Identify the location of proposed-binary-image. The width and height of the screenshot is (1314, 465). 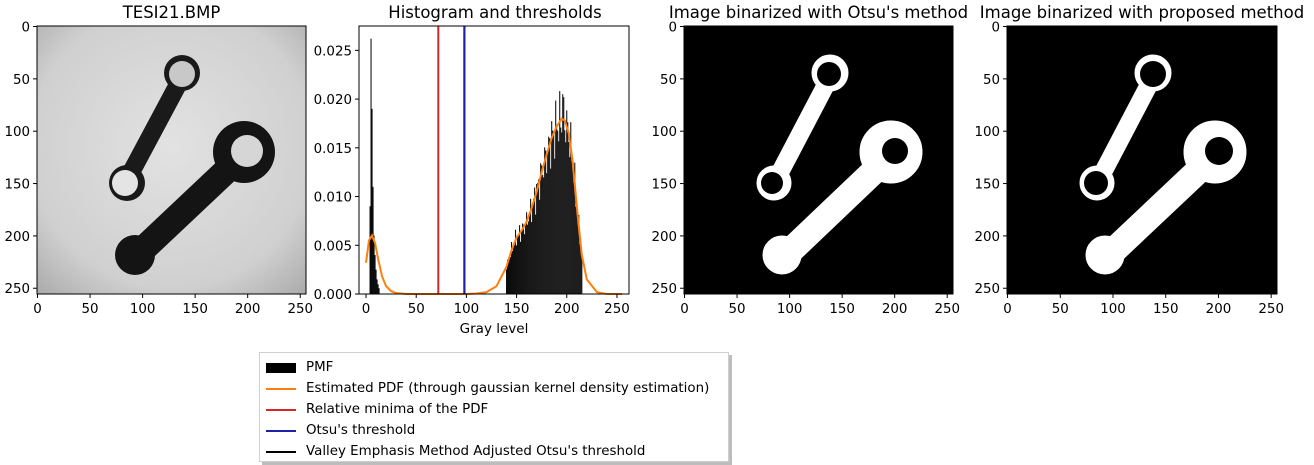
(1142, 160).